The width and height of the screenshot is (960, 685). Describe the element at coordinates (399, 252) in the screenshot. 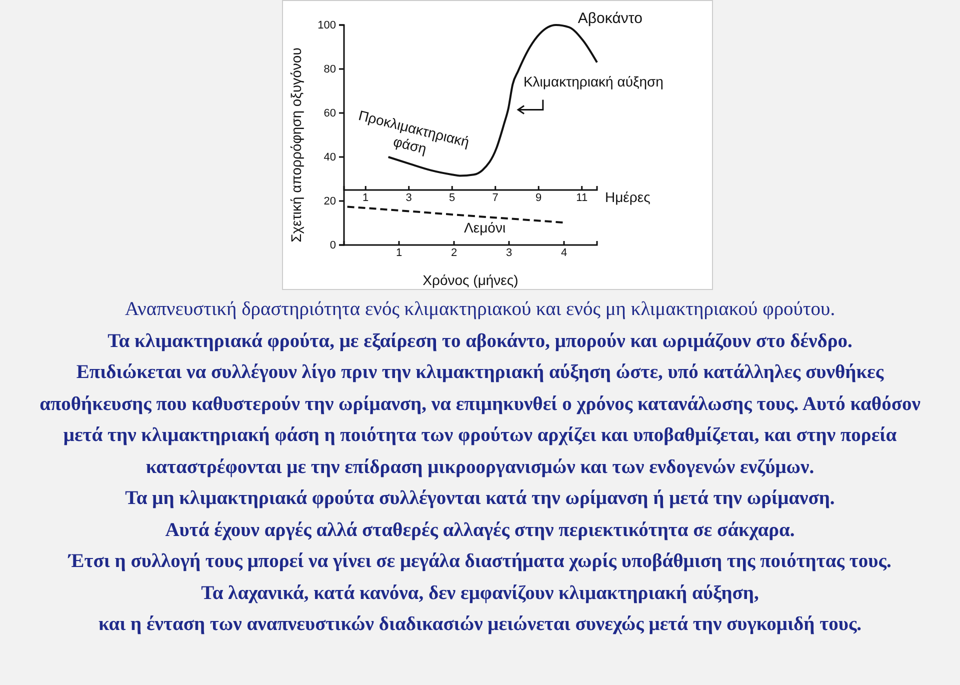

I see `x-tick-label: 1` at that location.